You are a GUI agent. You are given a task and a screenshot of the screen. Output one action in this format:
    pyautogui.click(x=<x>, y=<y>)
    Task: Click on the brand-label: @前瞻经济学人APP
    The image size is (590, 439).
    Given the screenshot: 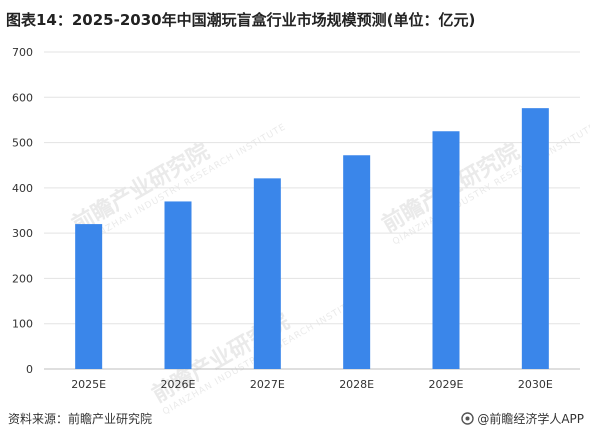 What is the action you would take?
    pyautogui.click(x=522, y=418)
    